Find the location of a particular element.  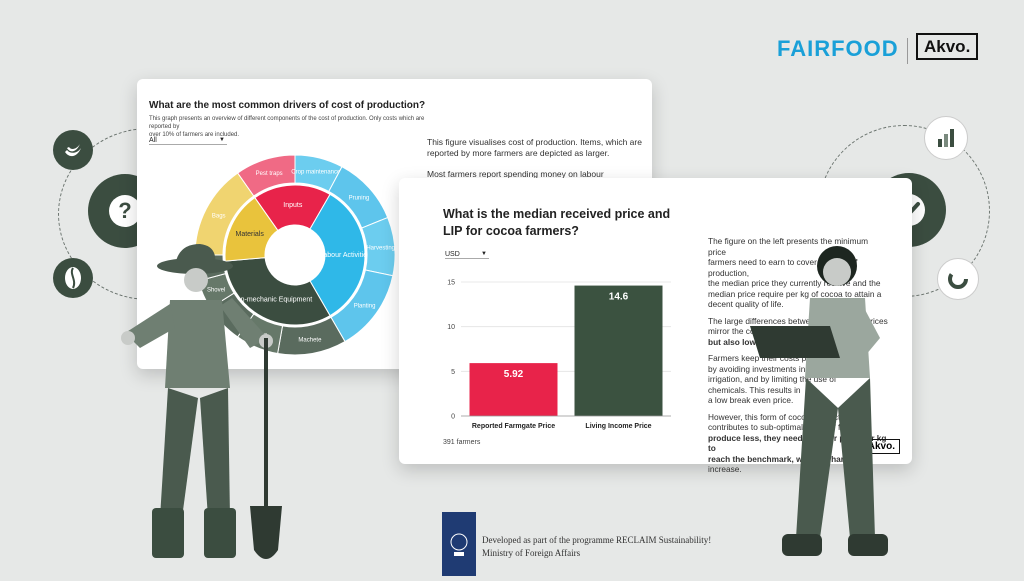

sunburst-outer-label: Pruning is located at coordinates (359, 198).